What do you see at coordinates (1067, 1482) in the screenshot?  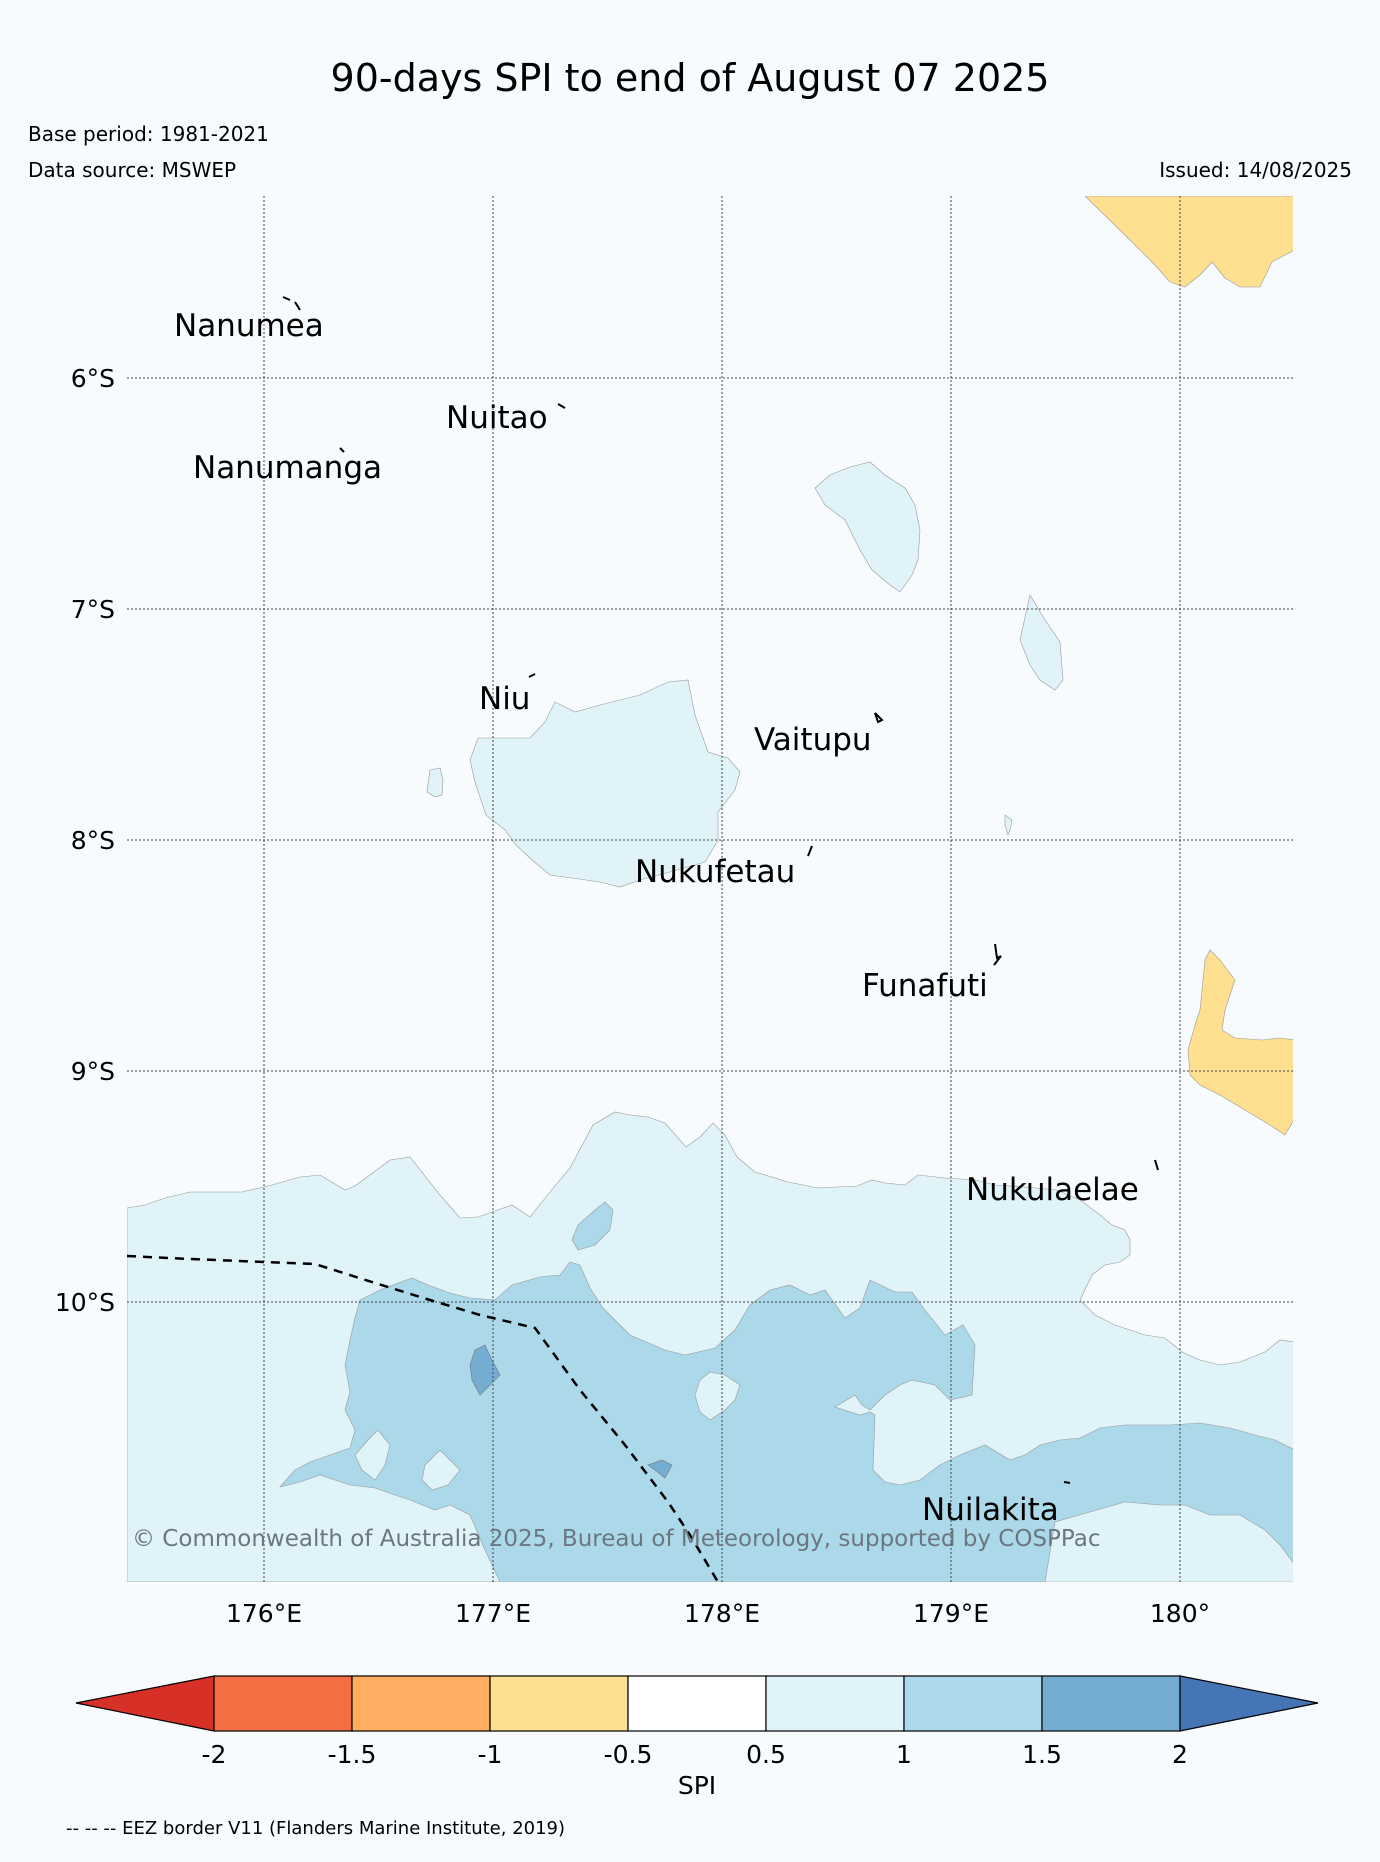 I see `island-nuilakita` at bounding box center [1067, 1482].